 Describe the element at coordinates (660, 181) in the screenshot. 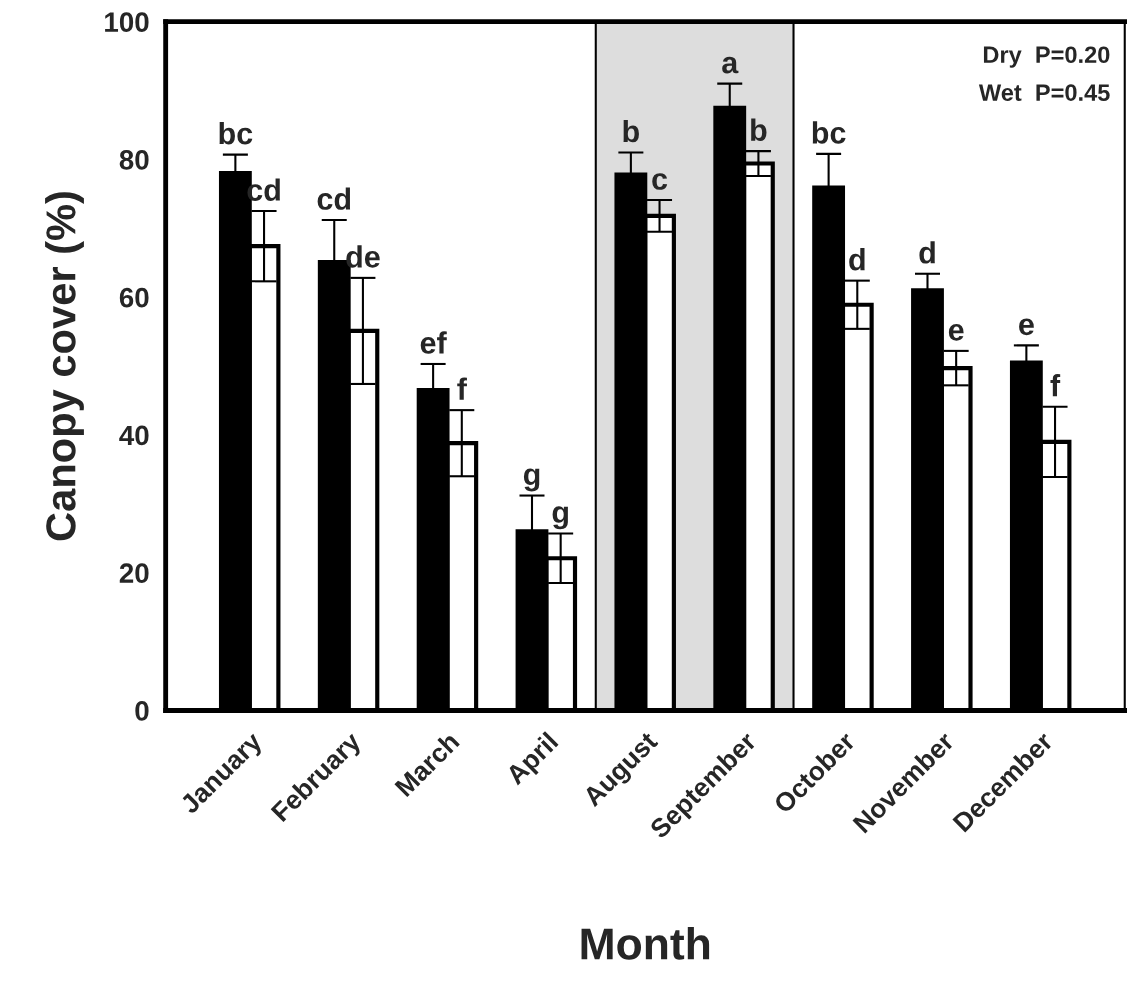

I see `data-label: c` at that location.